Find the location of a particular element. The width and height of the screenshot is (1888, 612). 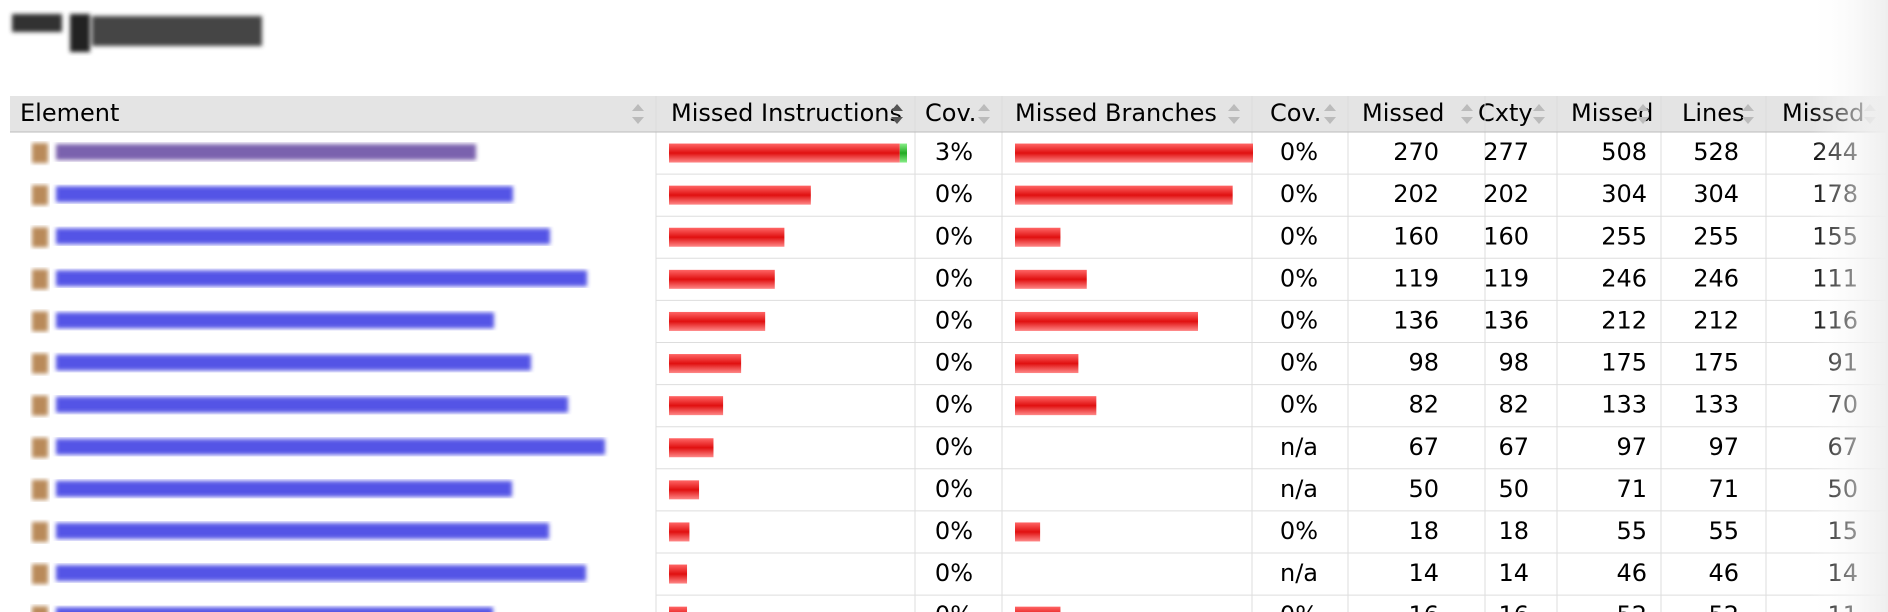

lines-missed: 46 is located at coordinates (1631, 573).